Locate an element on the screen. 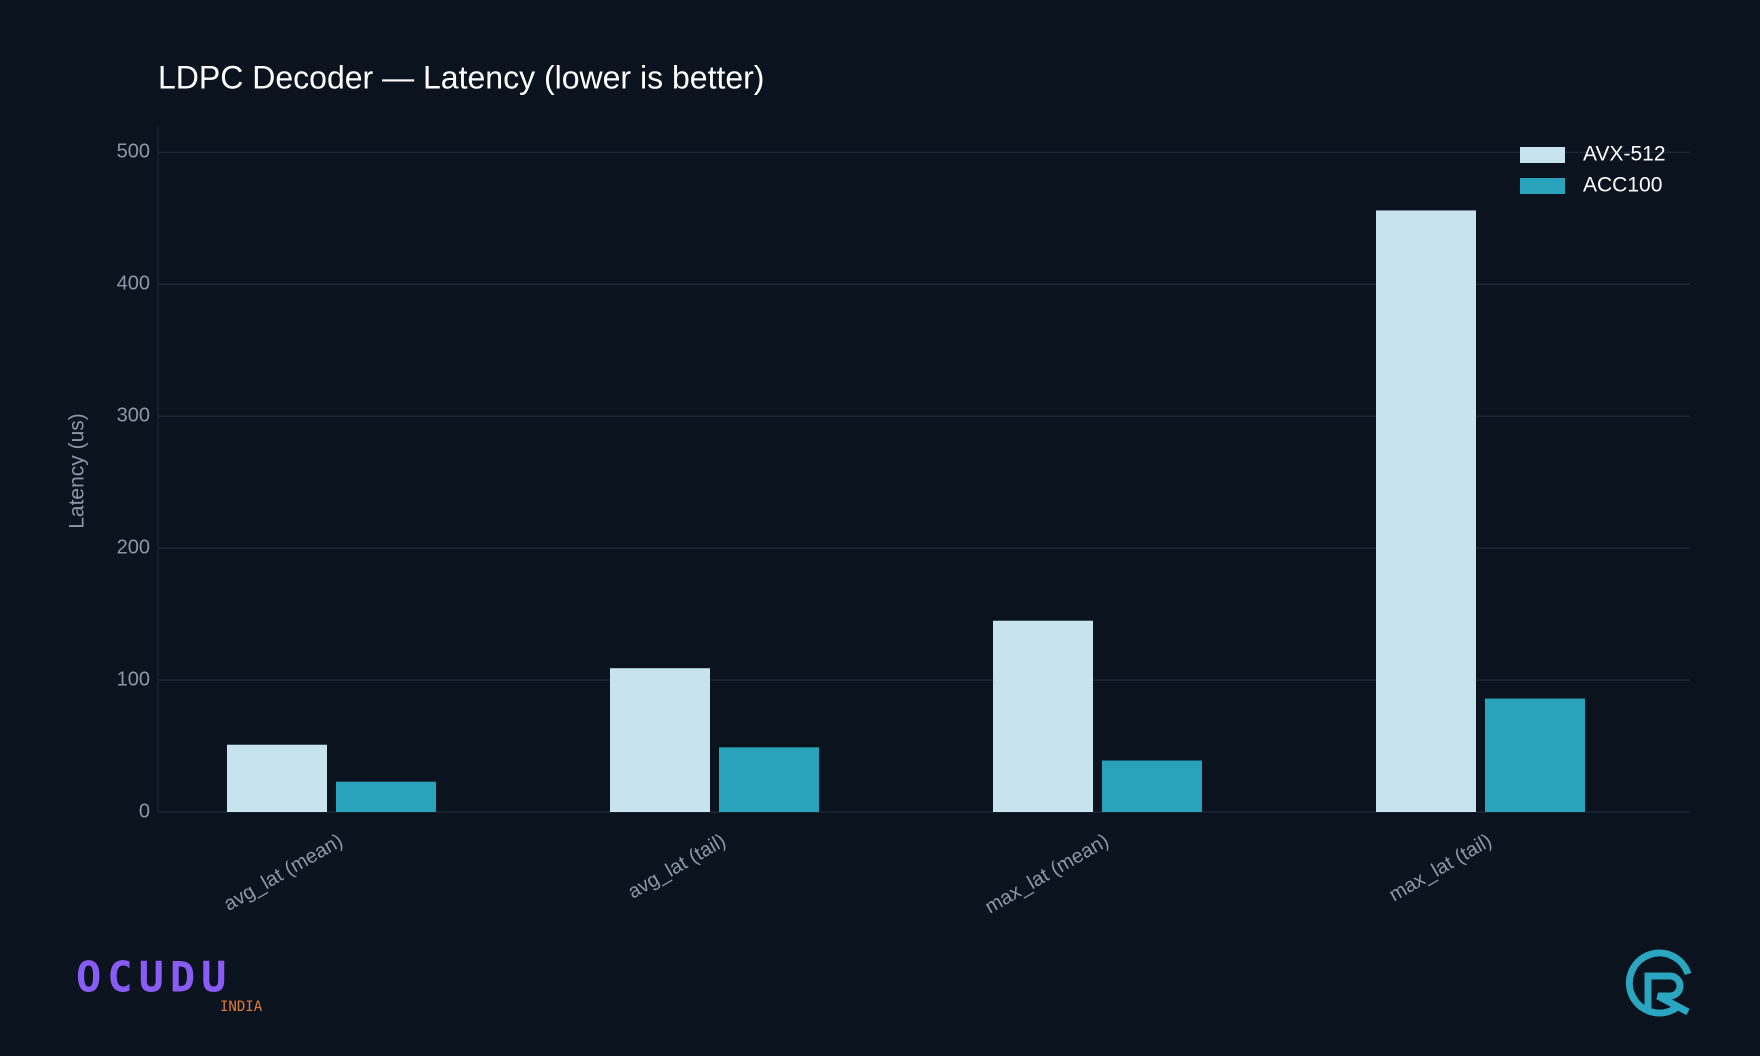 Image resolution: width=1760 pixels, height=1056 pixels. y-tick-label: 100 is located at coordinates (133, 679).